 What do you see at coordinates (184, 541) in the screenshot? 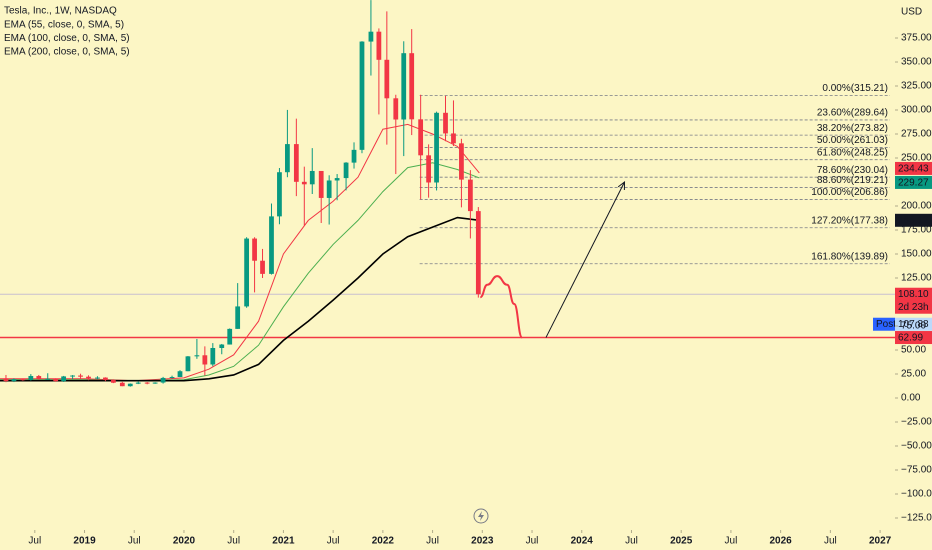
I see `x-tick-label: 2020` at bounding box center [184, 541].